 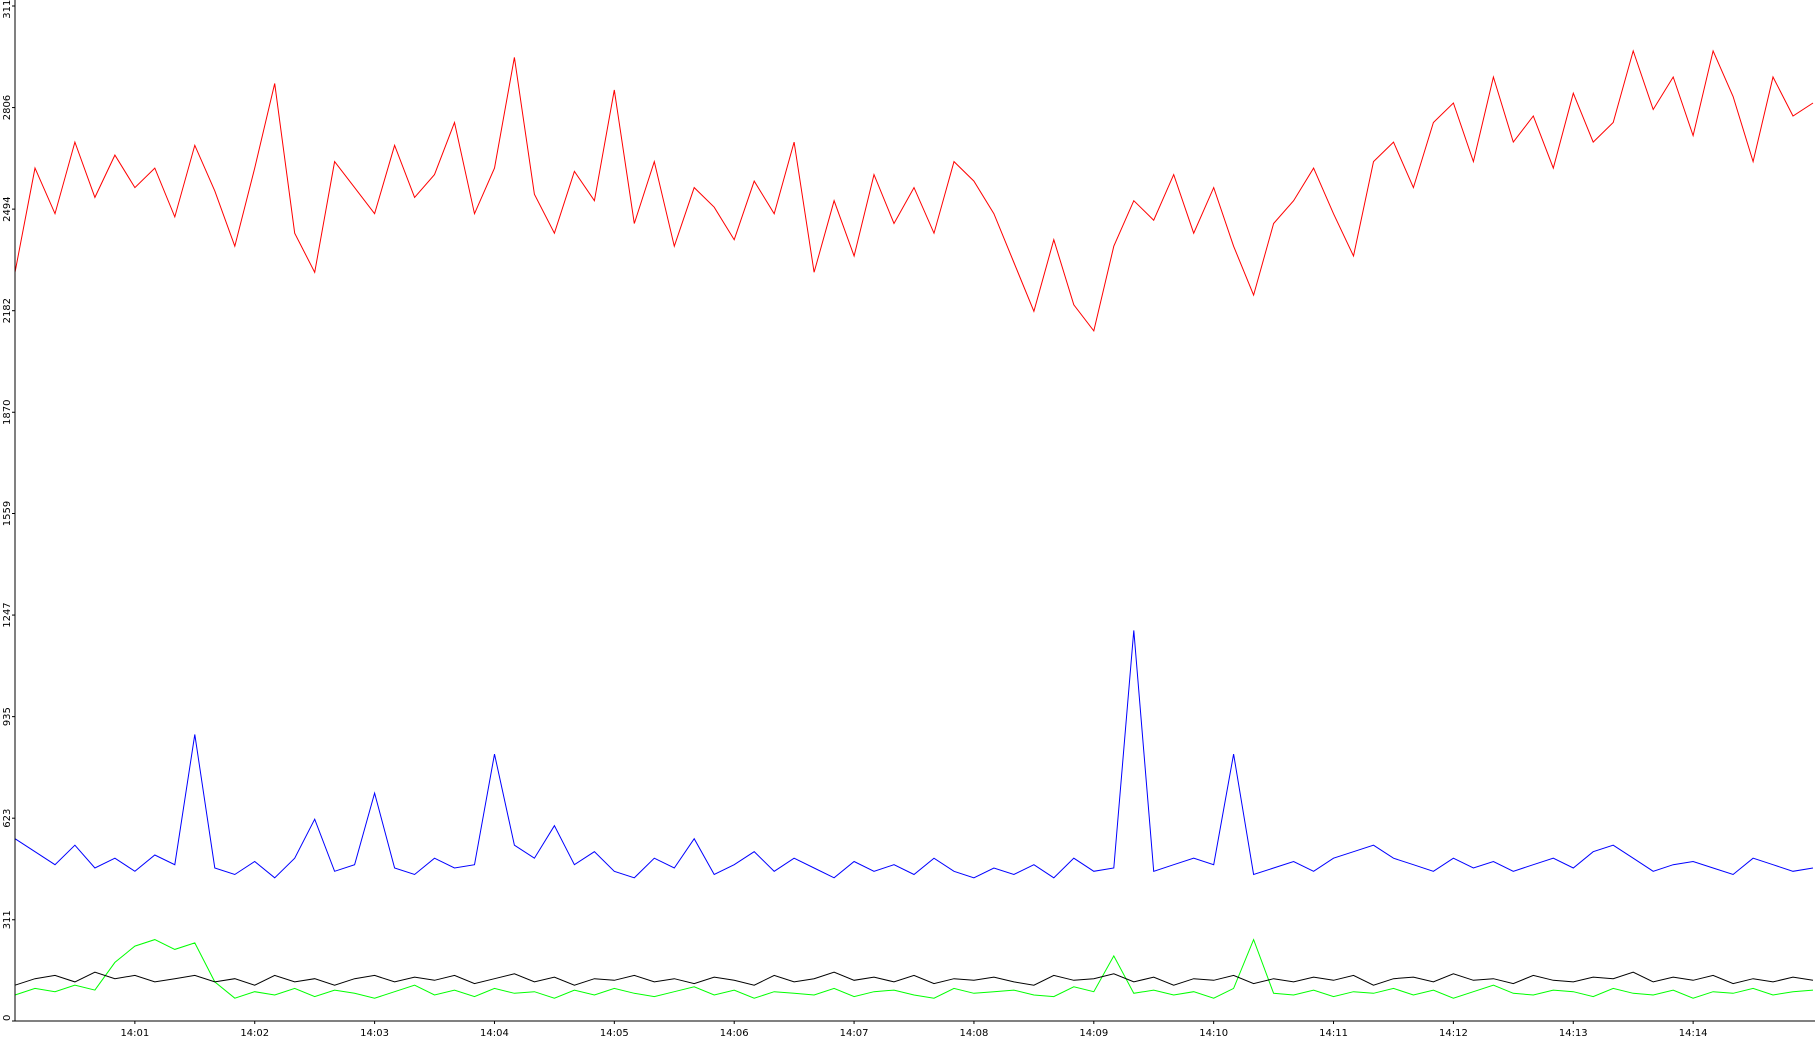 I want to click on x-tick-label: 14:12, so click(x=1453, y=1033).